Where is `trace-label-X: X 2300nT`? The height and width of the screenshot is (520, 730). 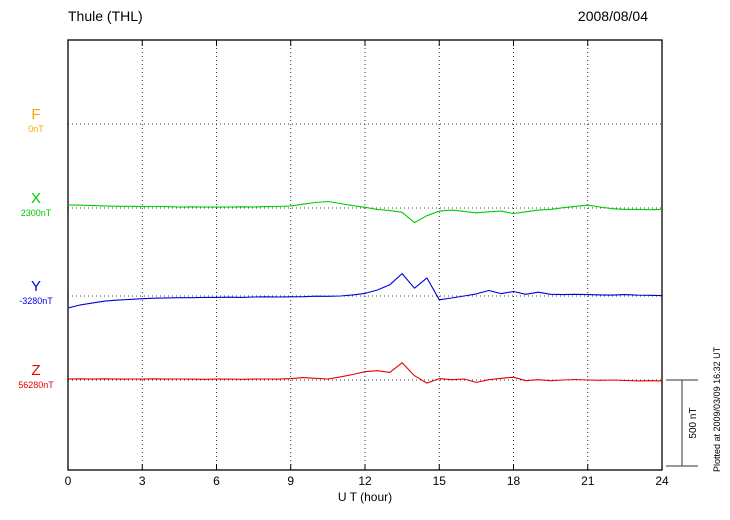 trace-label-X: X 2300nT is located at coordinates (36, 204).